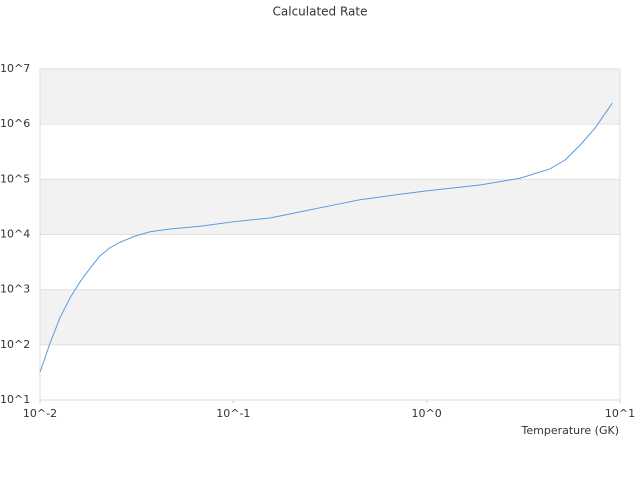  I want to click on x-tick-label: 10^-2, so click(40, 413).